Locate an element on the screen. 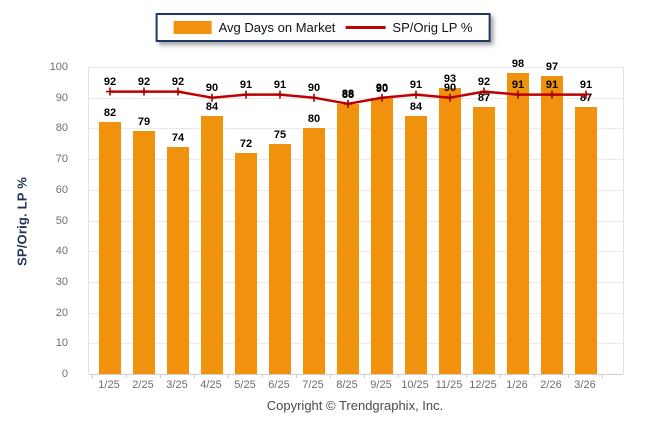 This screenshot has height=434, width=646. bar-value-label: 72 is located at coordinates (246, 144).